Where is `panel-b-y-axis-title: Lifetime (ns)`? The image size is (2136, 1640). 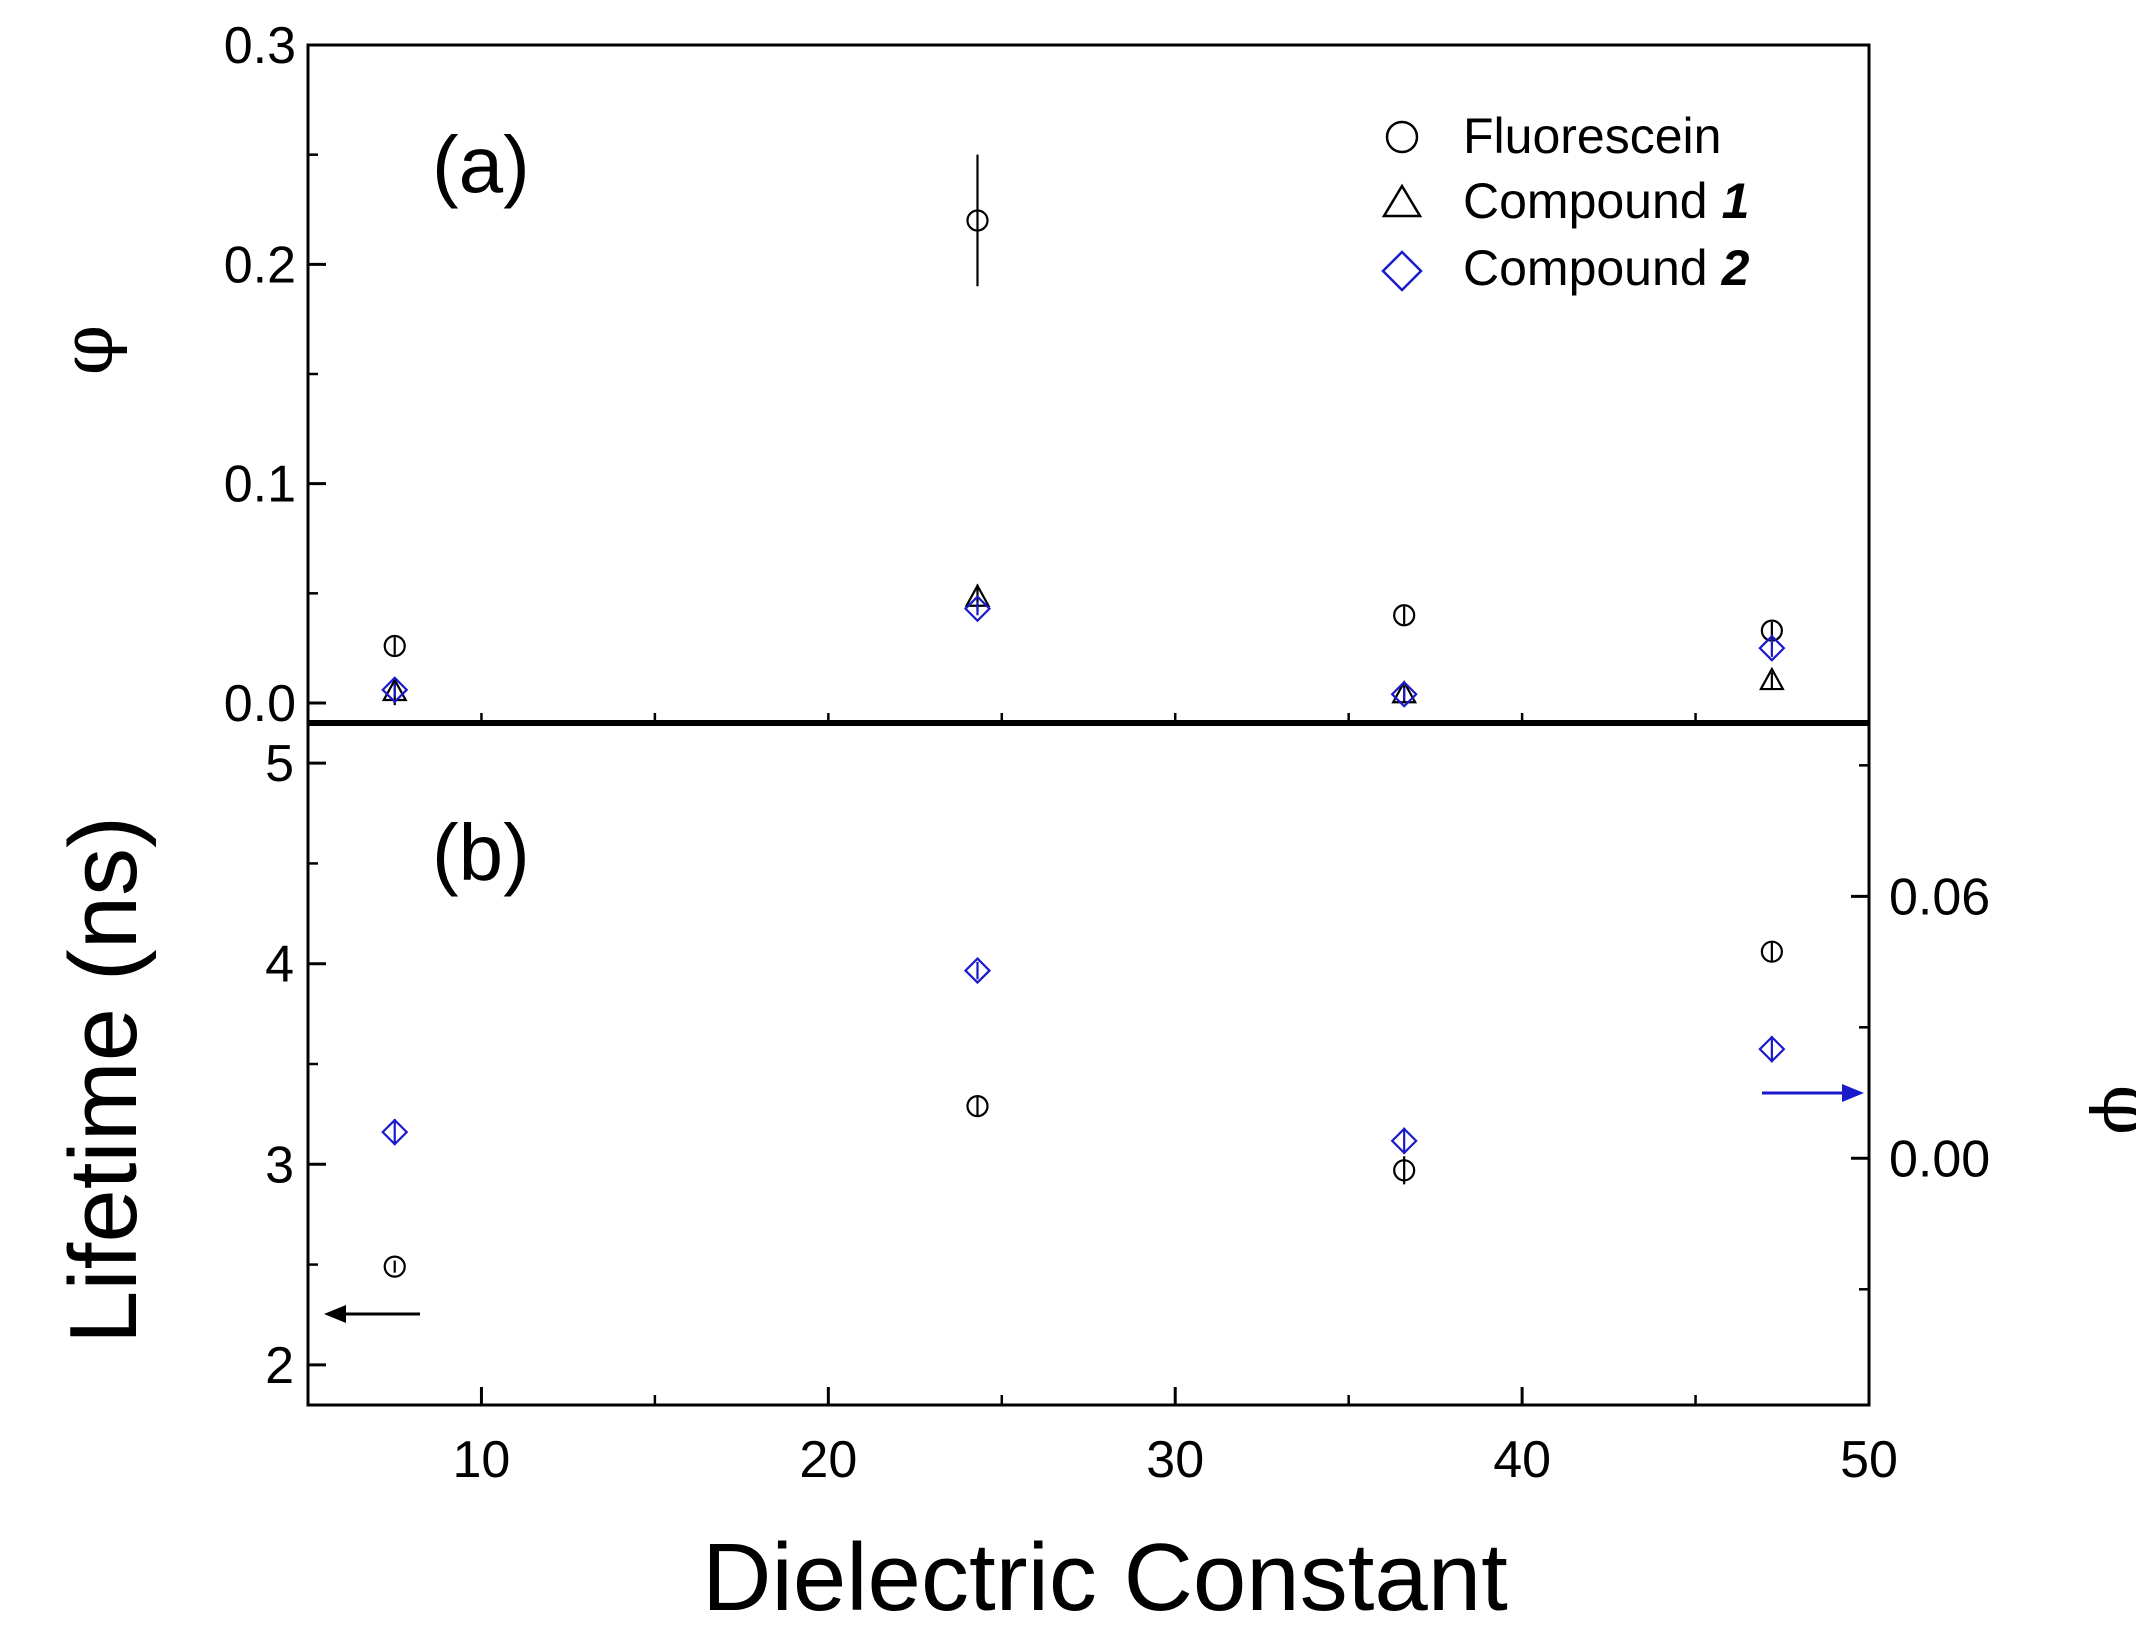 panel-b-y-axis-title: Lifetime (ns) is located at coordinates (103, 1080).